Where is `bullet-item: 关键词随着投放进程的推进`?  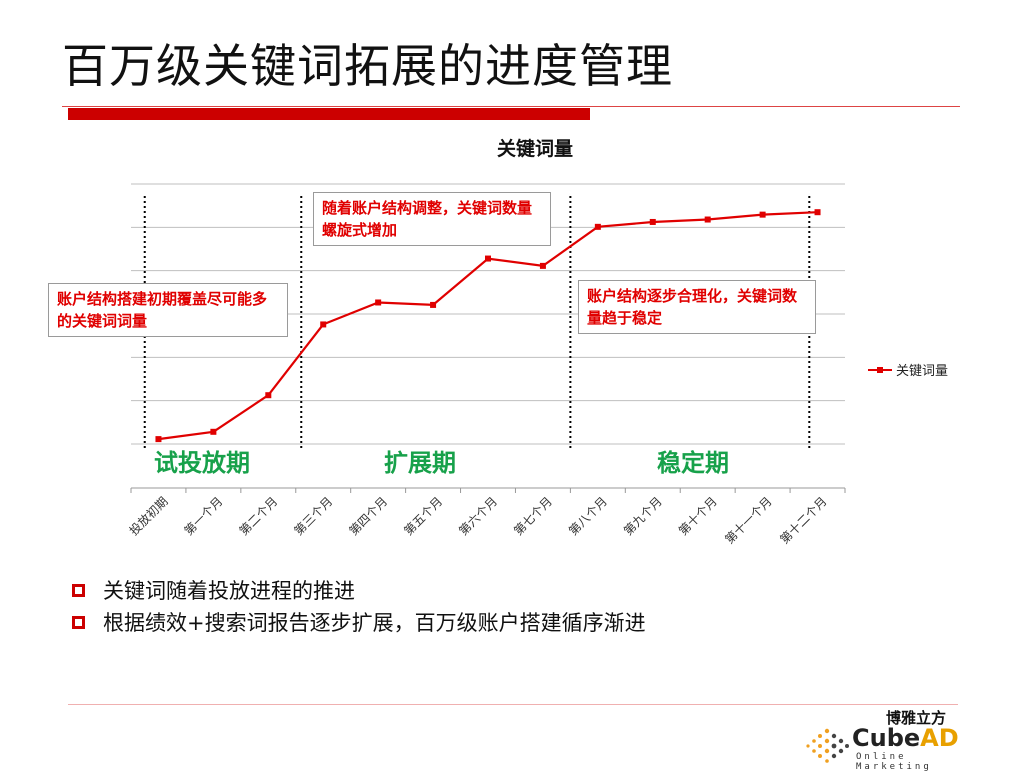 bullet-item: 关键词随着投放进程的推进 is located at coordinates (359, 590).